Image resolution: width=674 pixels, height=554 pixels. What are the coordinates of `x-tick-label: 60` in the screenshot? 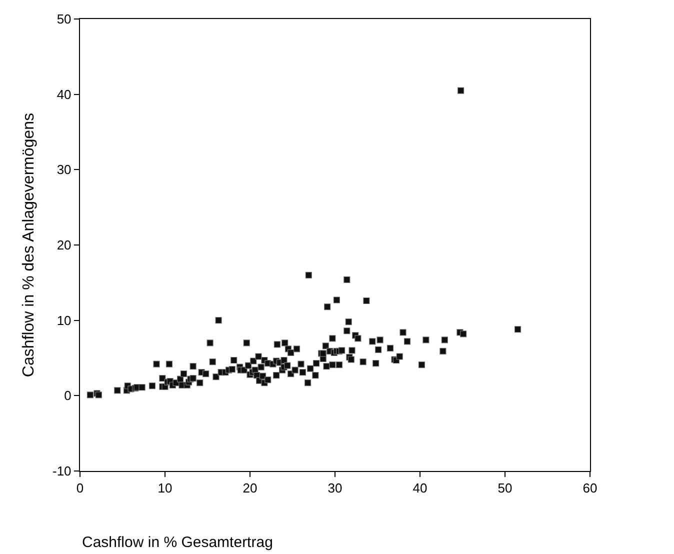 It's located at (590, 488).